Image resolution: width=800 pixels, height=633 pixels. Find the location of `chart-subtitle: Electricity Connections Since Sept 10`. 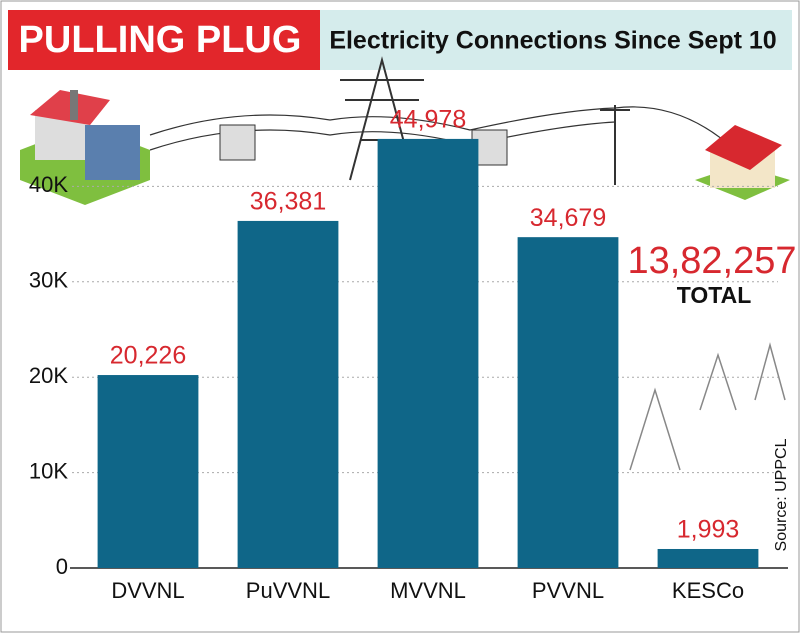

chart-subtitle: Electricity Connections Since Sept 10 is located at coordinates (552, 41).